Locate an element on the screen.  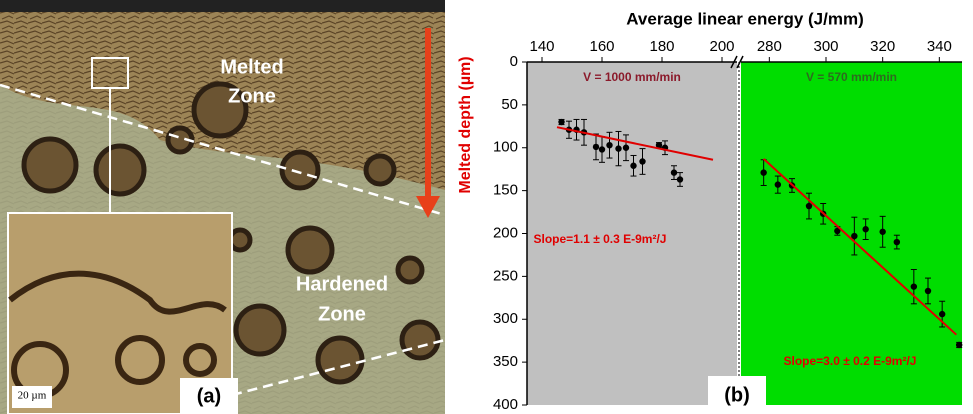
y-tick-label: 50 is located at coordinates (509, 104).